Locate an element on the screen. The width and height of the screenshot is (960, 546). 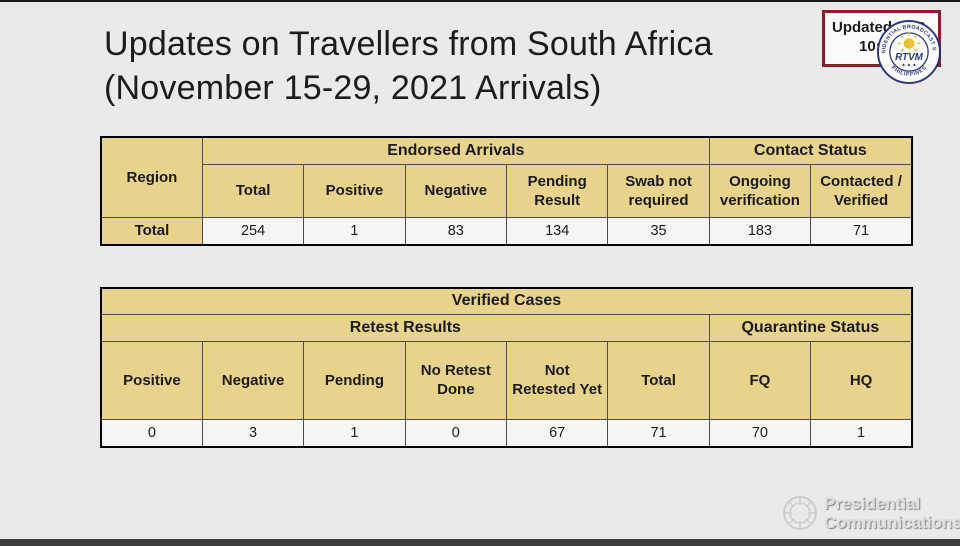
col-header-total: Total is located at coordinates (253, 190).